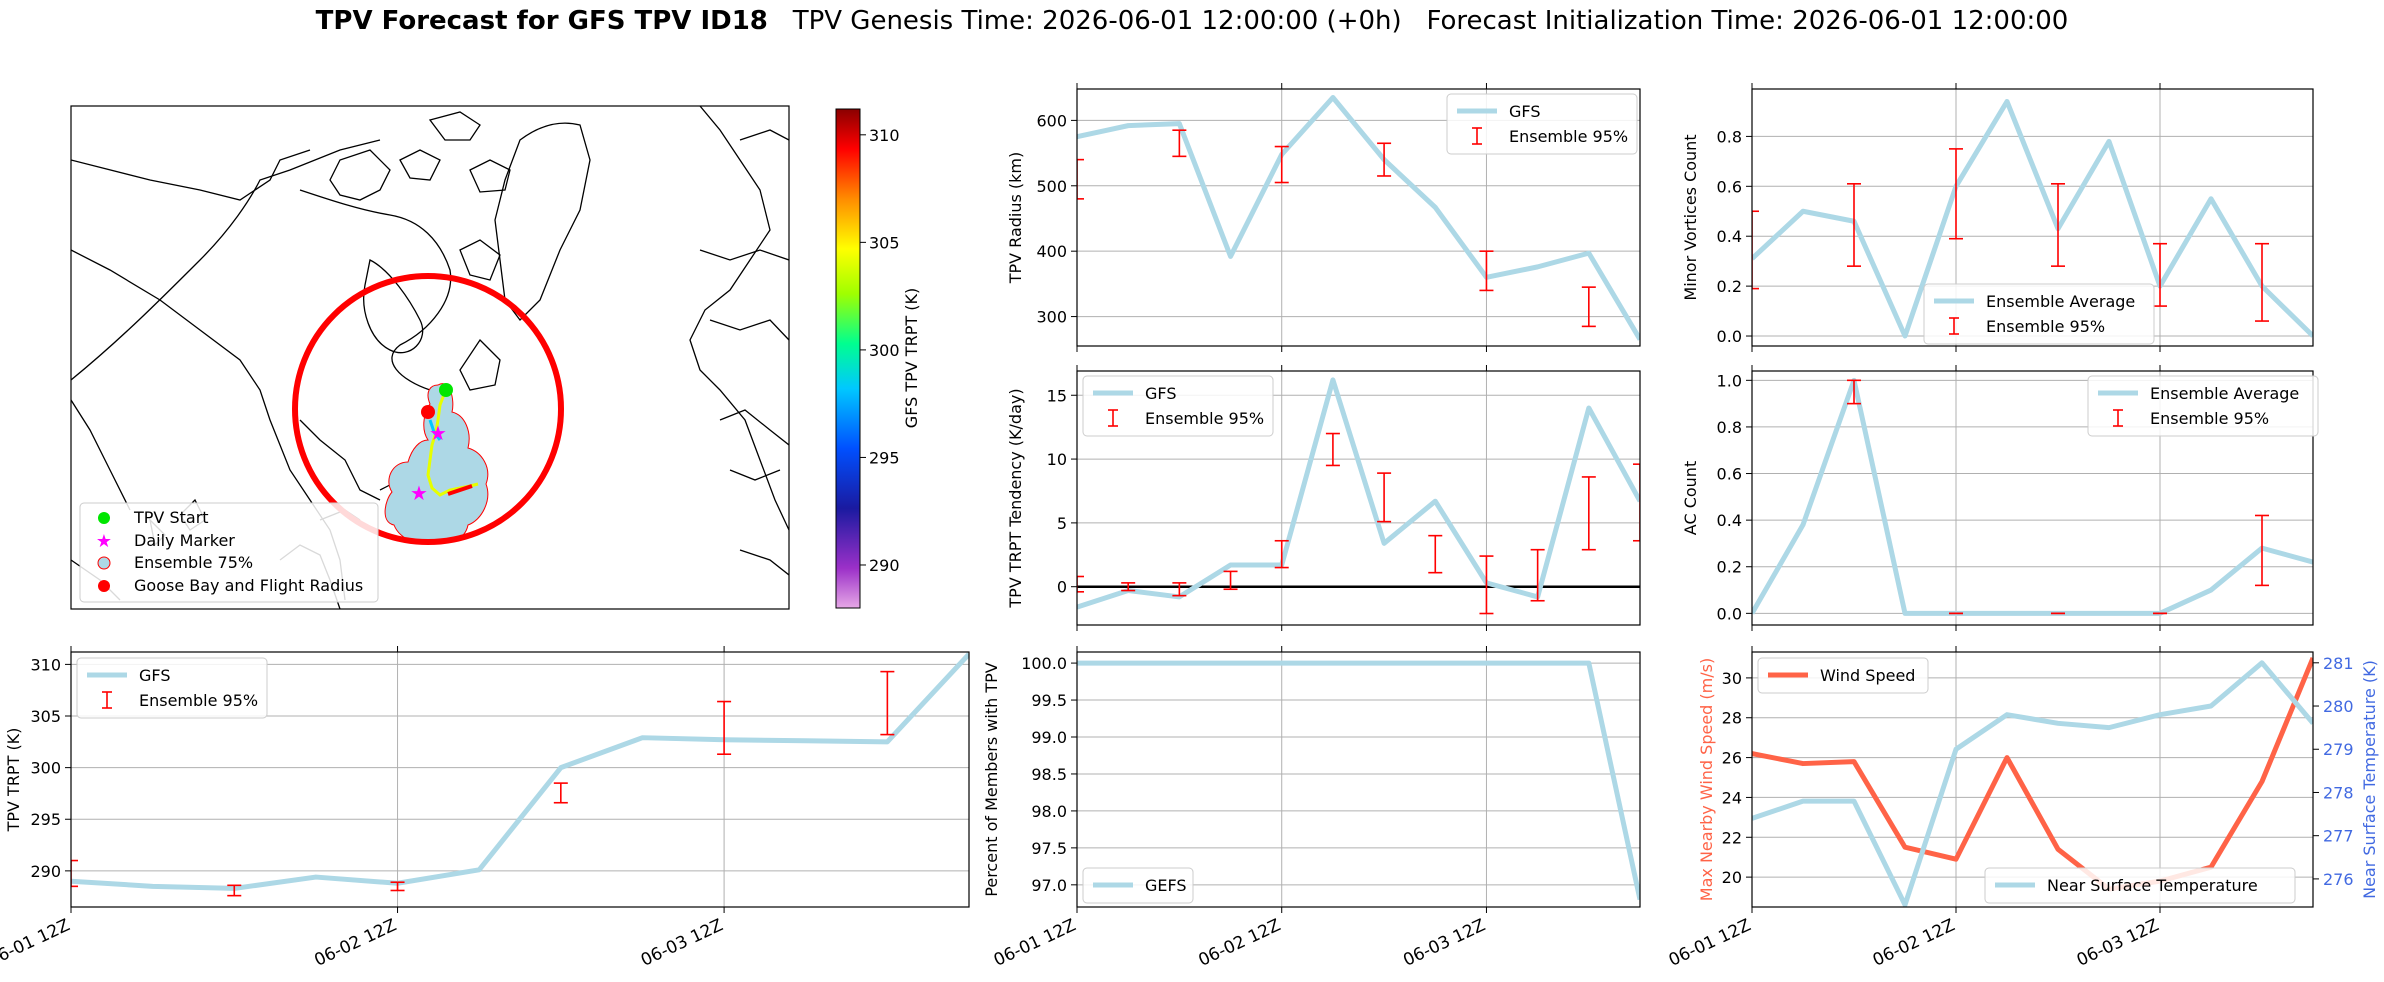 The height and width of the screenshot is (982, 2384). What do you see at coordinates (45, 871) in the screenshot?
I see `y-tick-label: 290` at bounding box center [45, 871].